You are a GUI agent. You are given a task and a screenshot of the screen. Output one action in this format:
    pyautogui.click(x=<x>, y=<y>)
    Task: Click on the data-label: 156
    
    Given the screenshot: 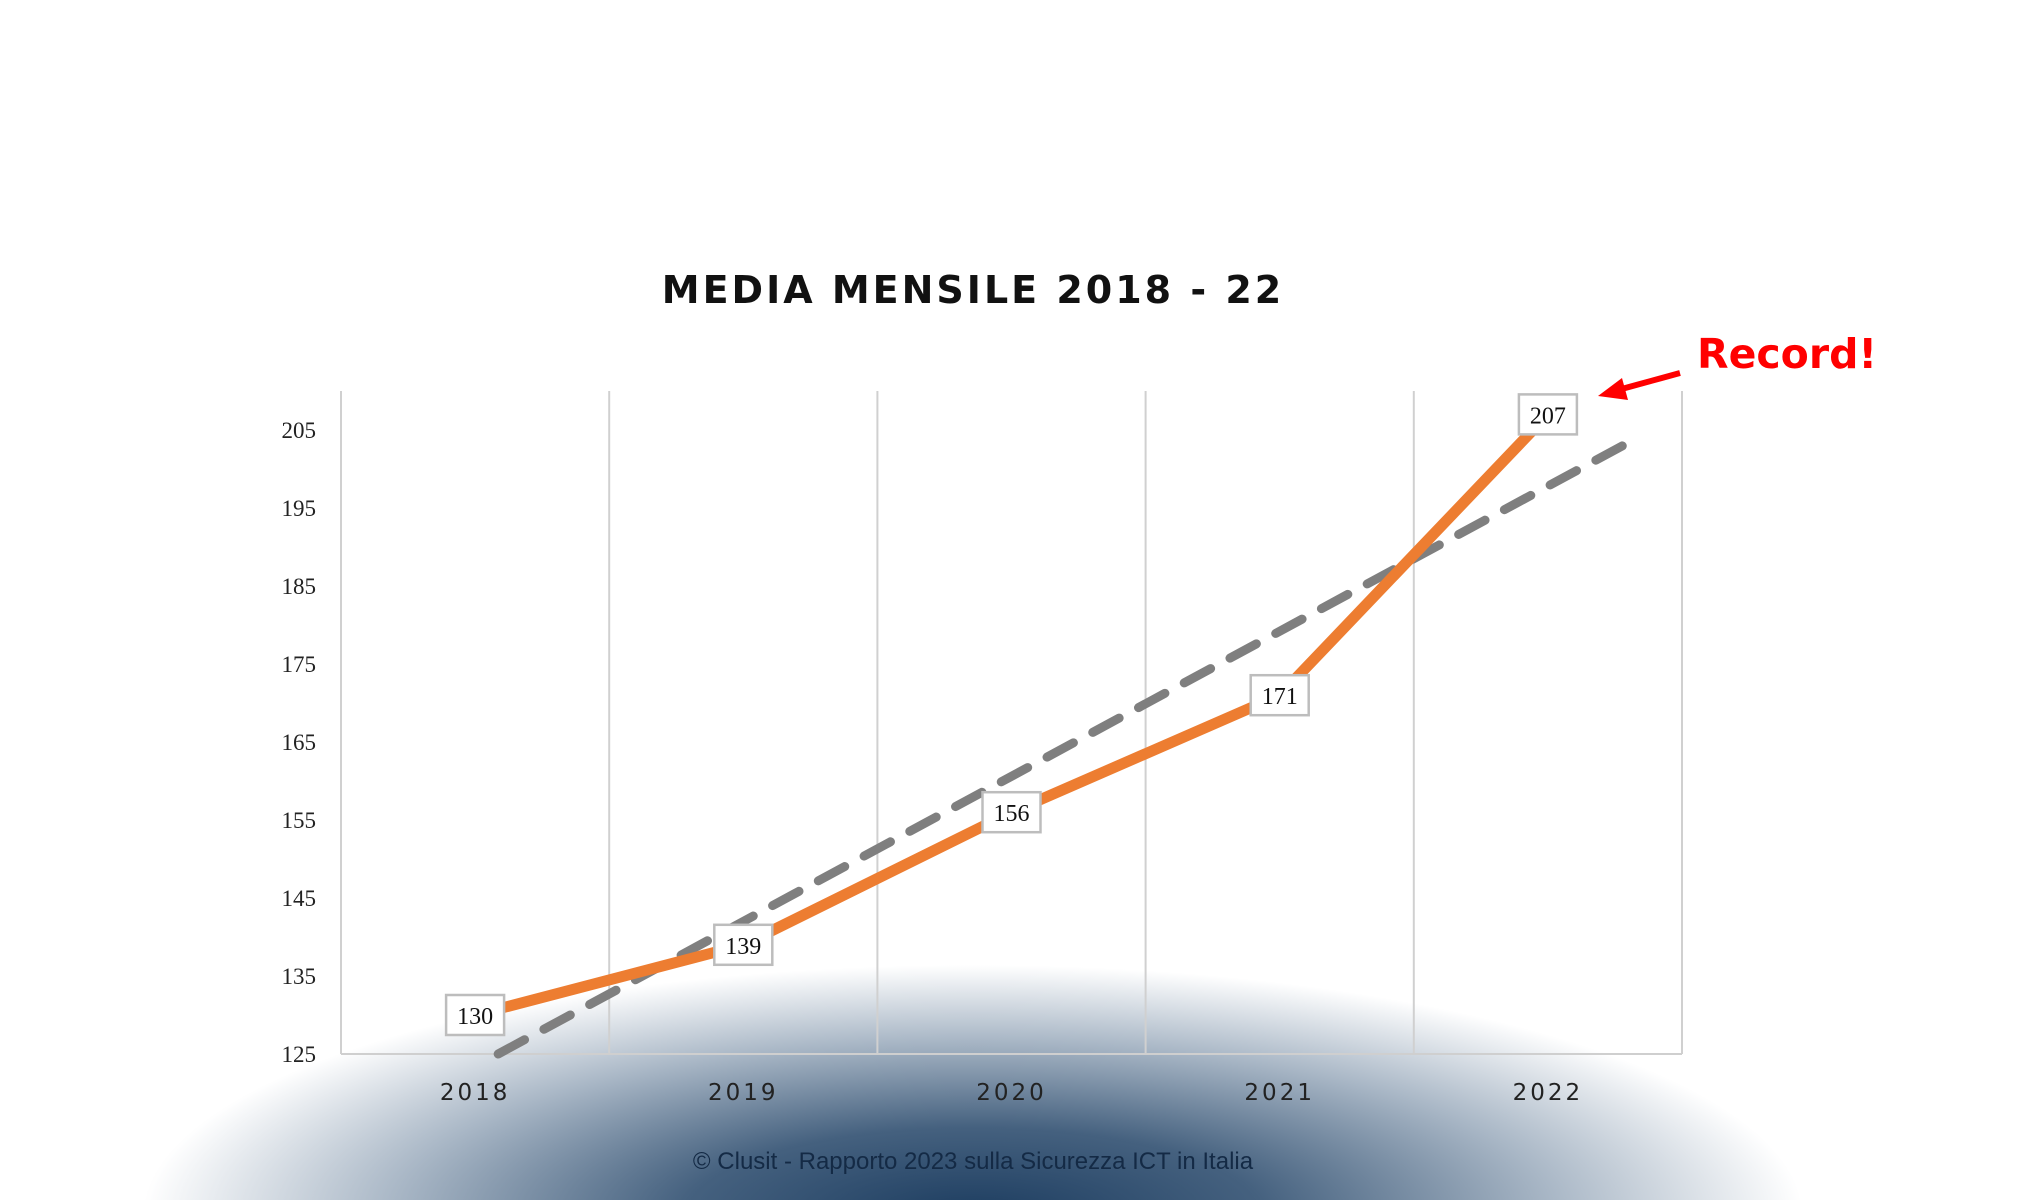 What is the action you would take?
    pyautogui.click(x=1012, y=814)
    